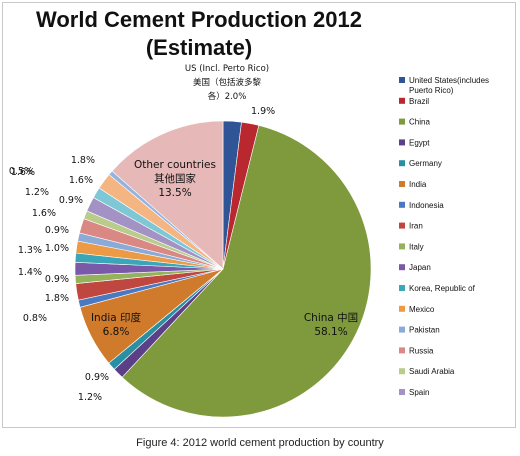 This screenshot has width=520, height=456. I want to click on legend-swatch-egypt, so click(402, 142).